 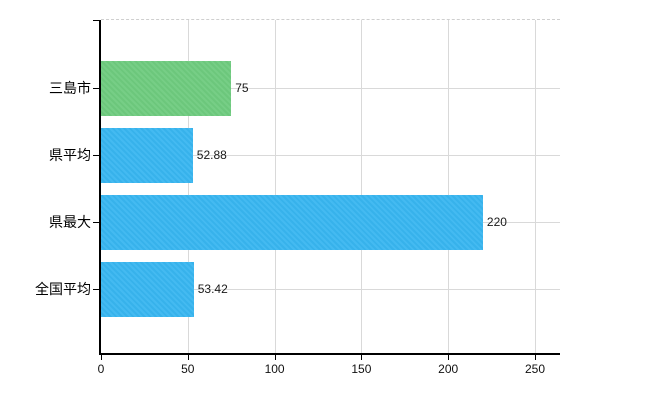 What do you see at coordinates (101, 369) in the screenshot?
I see `x-axis-tick-label: 0` at bounding box center [101, 369].